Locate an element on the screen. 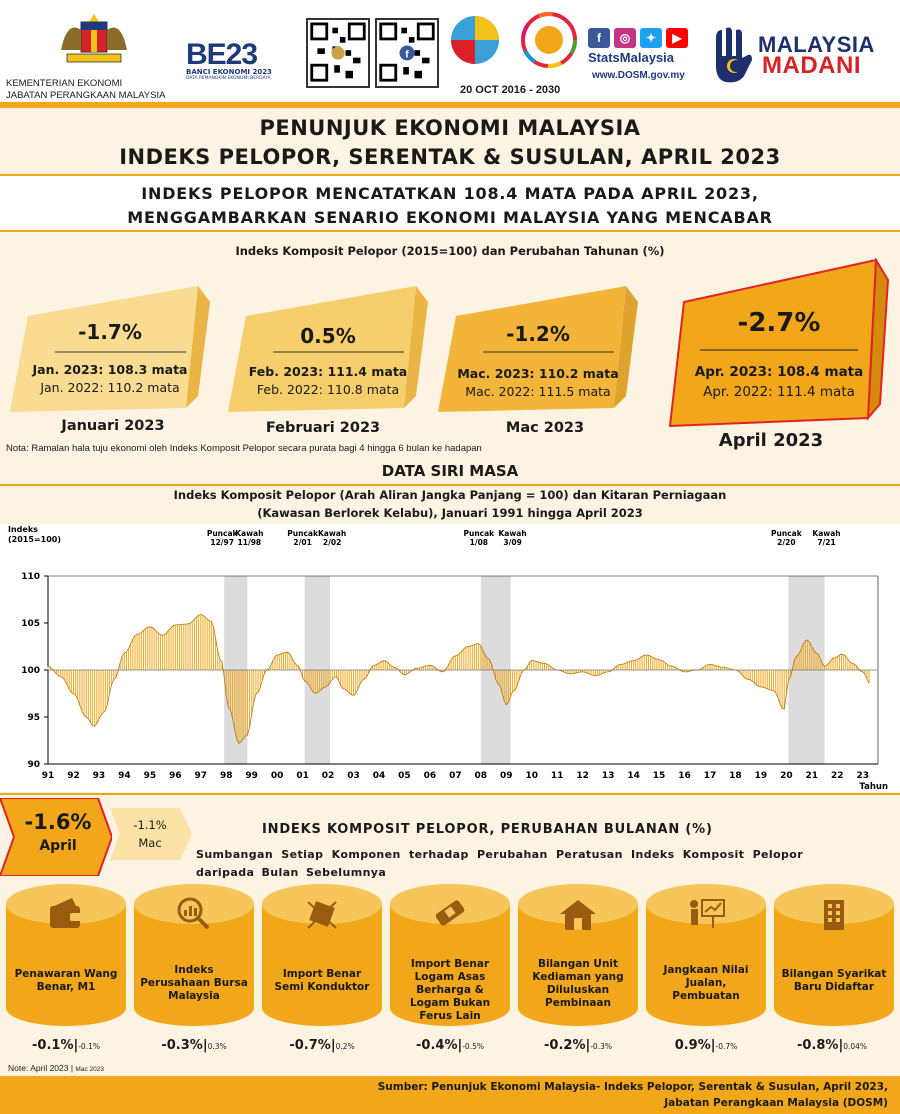  component-logam-values: -0.4%|-0.5% is located at coordinates (450, 1045).